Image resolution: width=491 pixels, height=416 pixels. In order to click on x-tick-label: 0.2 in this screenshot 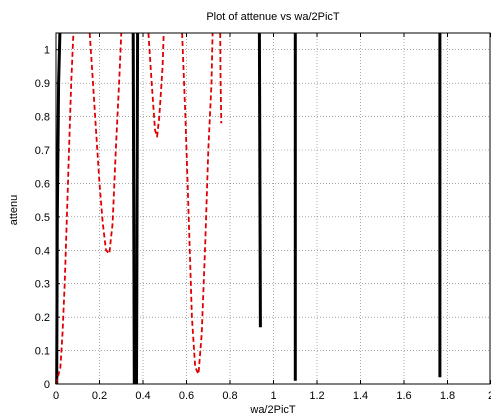, I will do `click(99, 396)`.